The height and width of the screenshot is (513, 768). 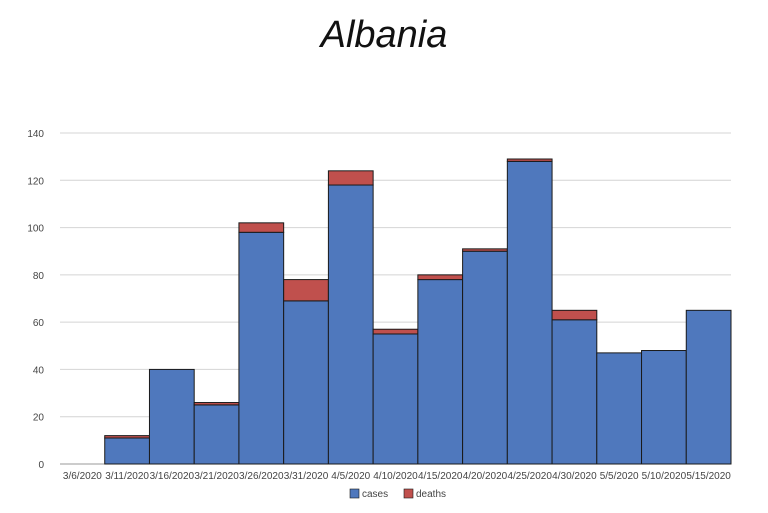 I want to click on x-tick-label: 5/15/2020, so click(x=708, y=476).